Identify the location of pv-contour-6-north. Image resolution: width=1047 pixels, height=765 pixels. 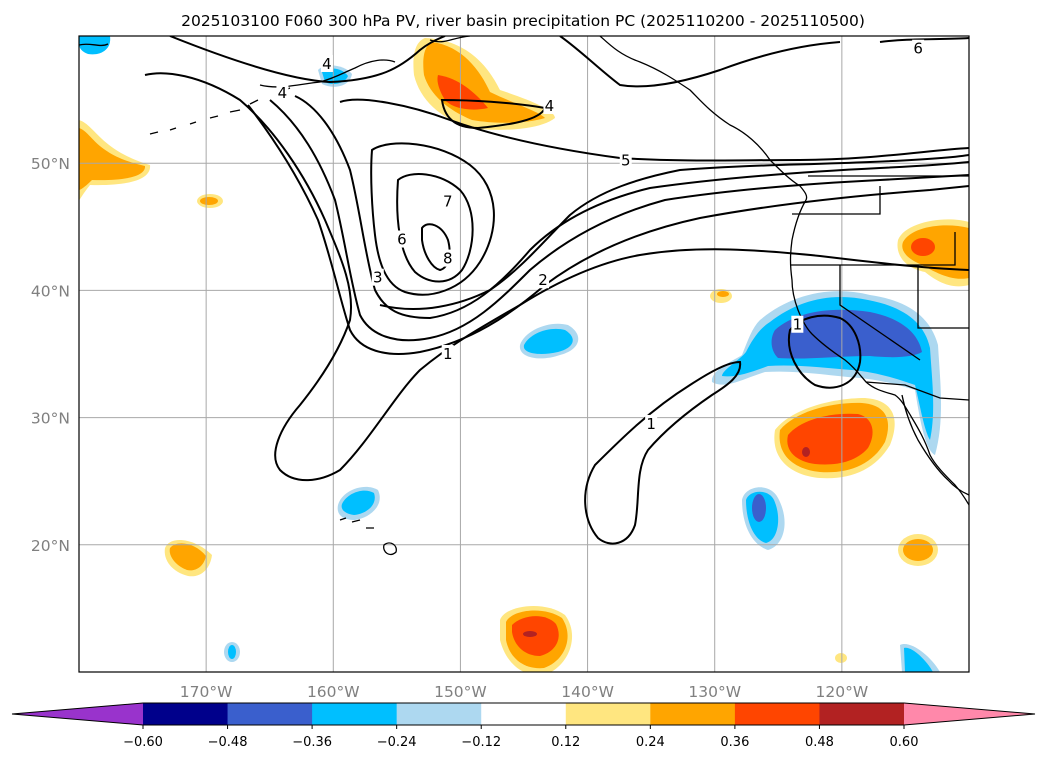
(924, 40).